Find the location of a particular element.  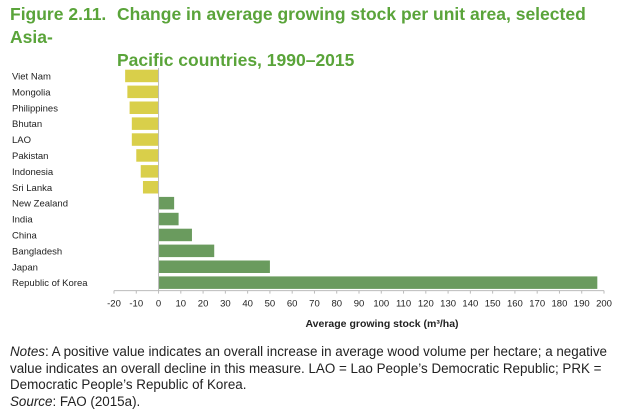

figure-title-line2: Pacific countries, 1990–2015 is located at coordinates (236, 60).